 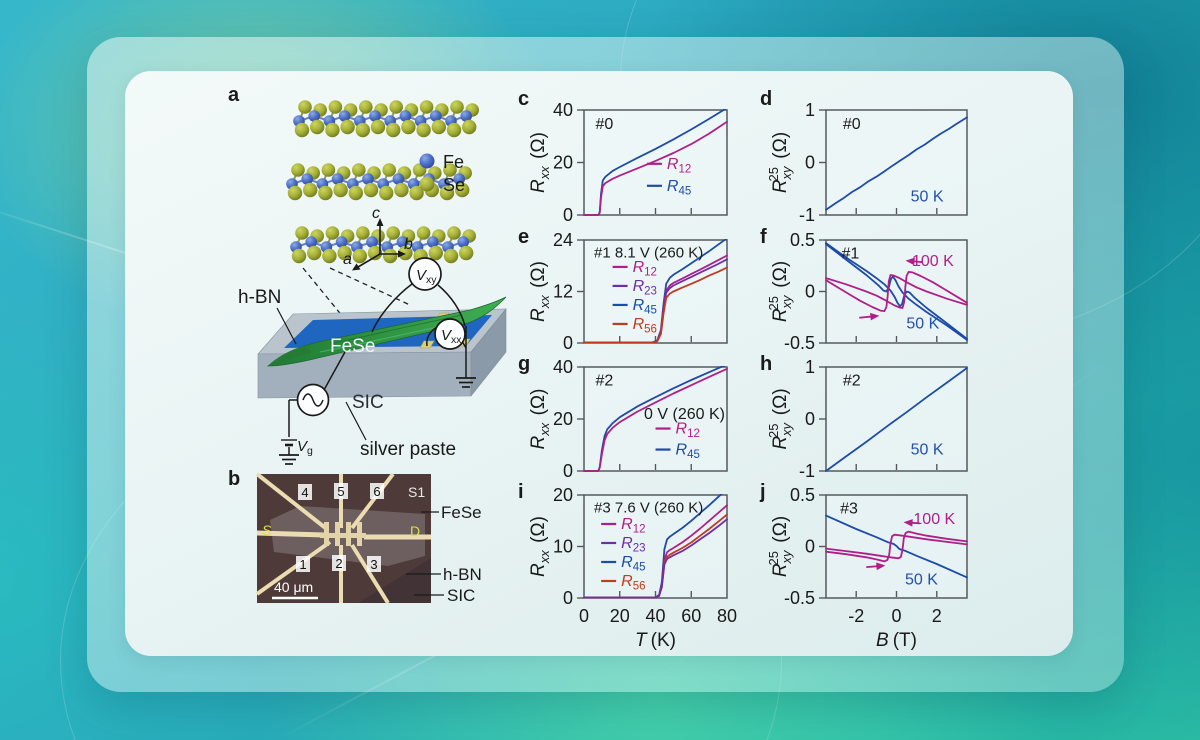 I want to click on scalebar-label: 40 μm, so click(x=293, y=587).